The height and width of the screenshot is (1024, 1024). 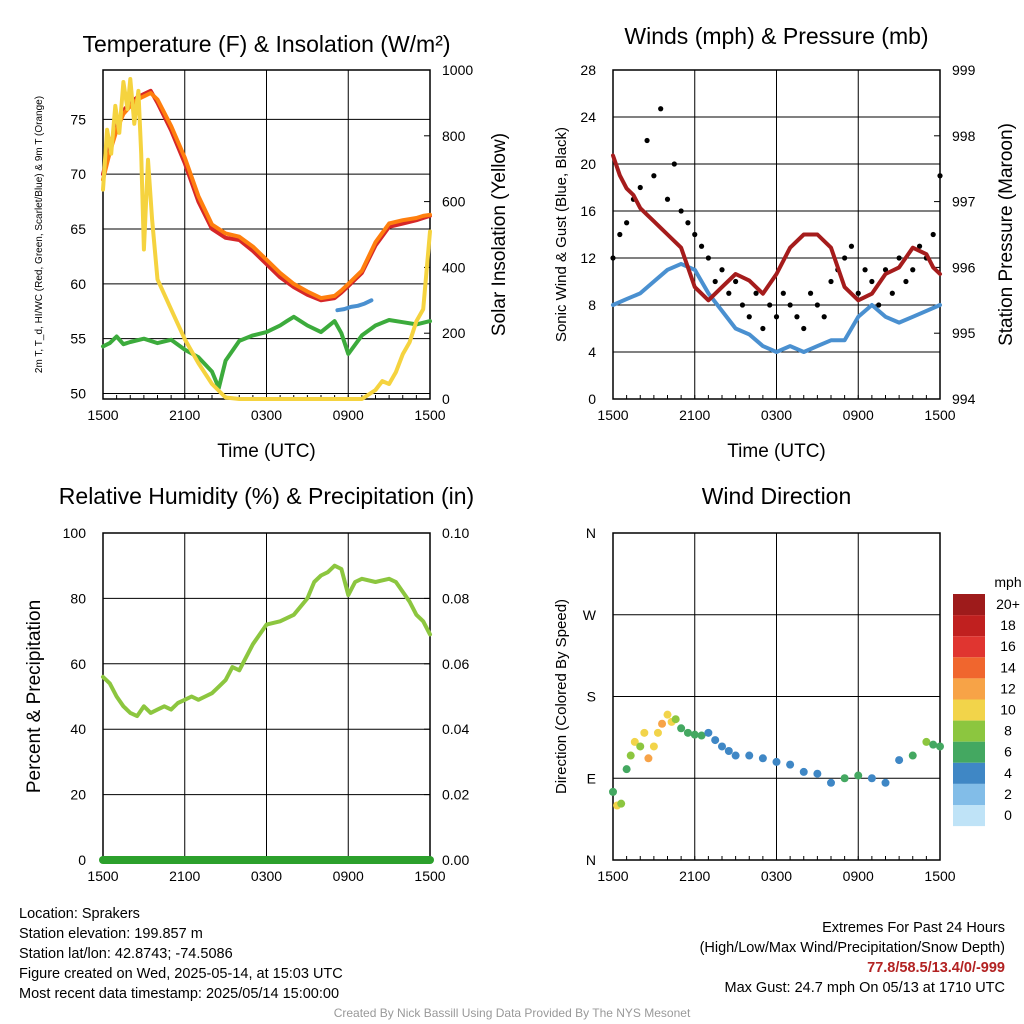 I want to click on y-axis-label: Sonic Wind & Gust (Blue, Black), so click(x=561, y=234).